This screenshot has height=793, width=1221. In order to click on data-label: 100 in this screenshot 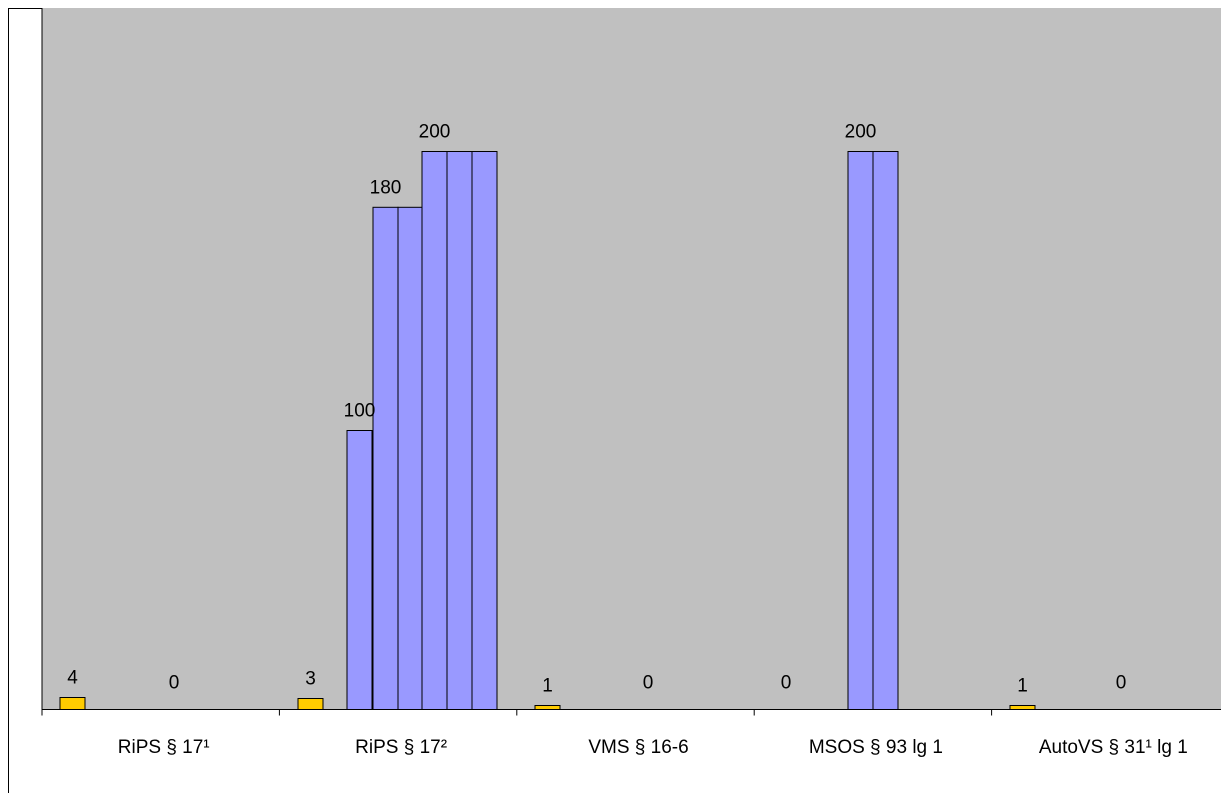, I will do `click(360, 411)`.